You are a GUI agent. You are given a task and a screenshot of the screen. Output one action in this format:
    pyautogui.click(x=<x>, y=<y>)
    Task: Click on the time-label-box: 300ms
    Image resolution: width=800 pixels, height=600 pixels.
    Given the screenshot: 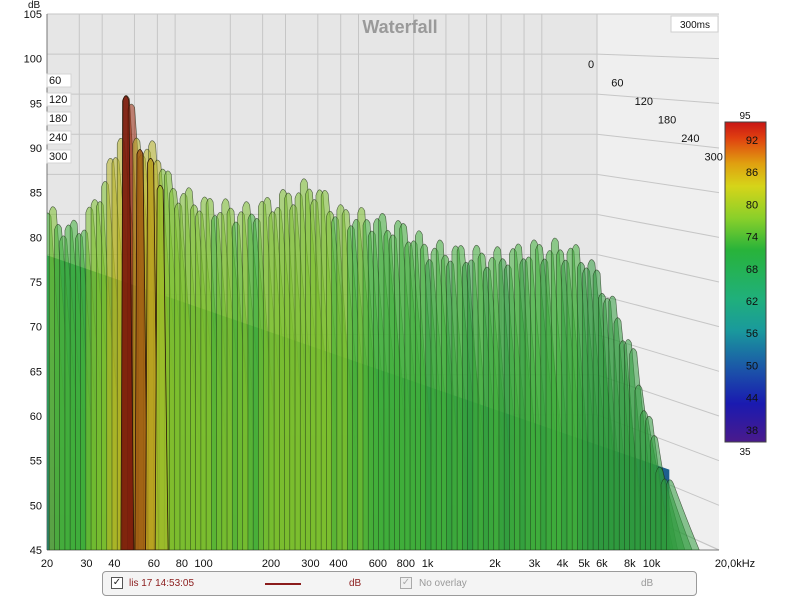 What is the action you would take?
    pyautogui.click(x=694, y=24)
    